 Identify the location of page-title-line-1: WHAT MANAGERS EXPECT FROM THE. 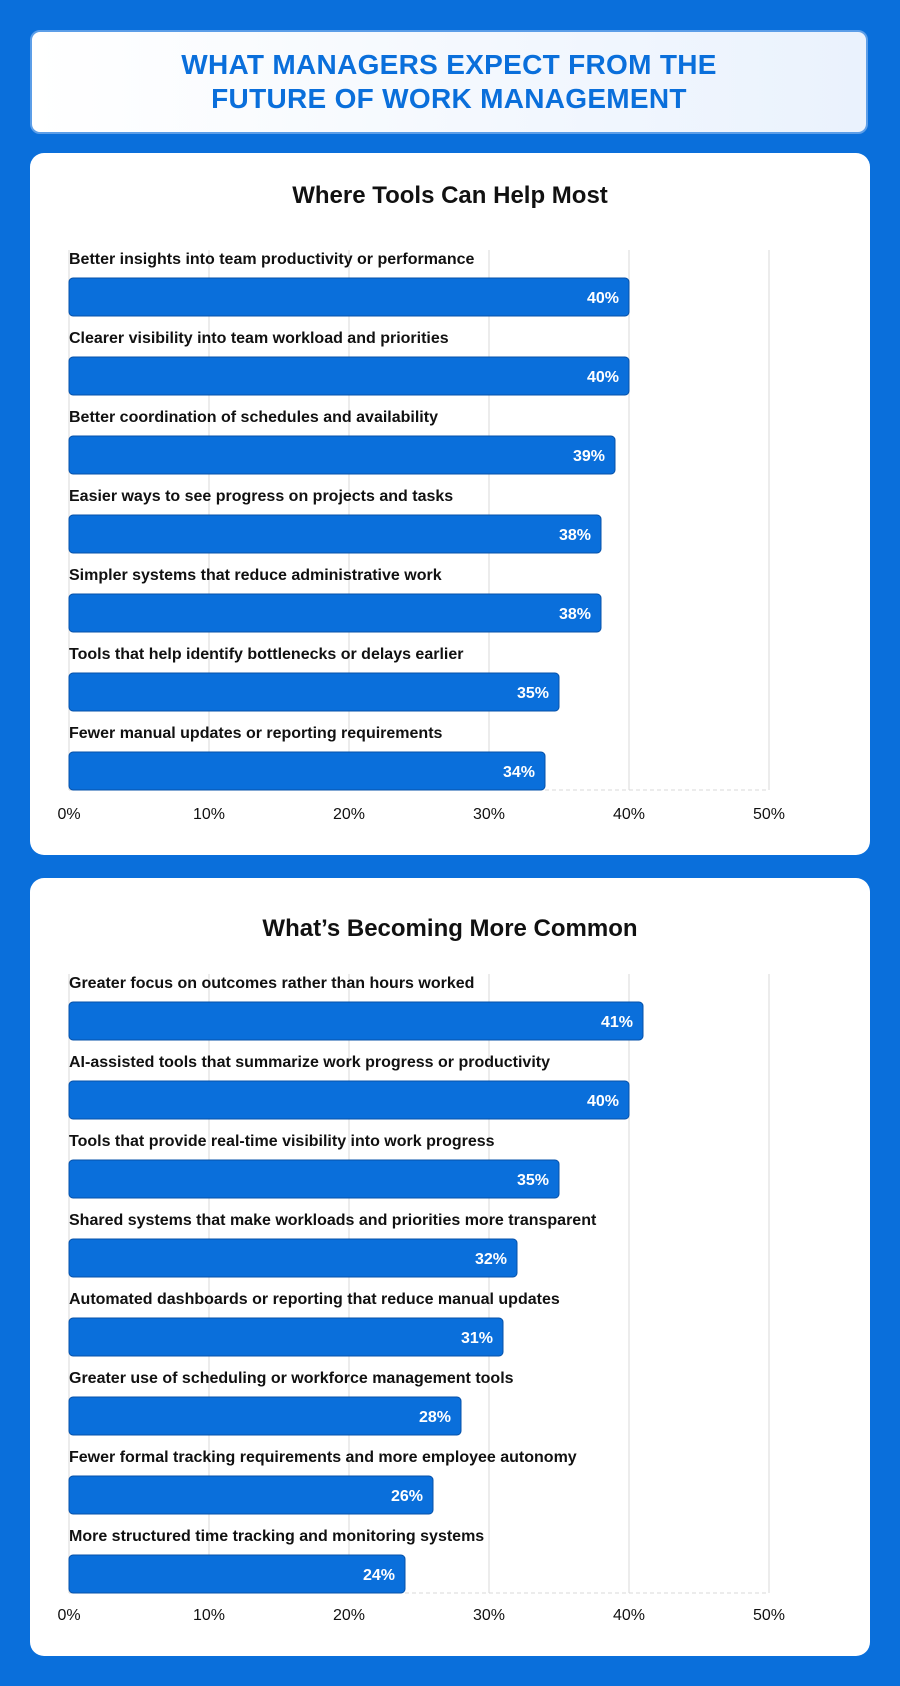
(449, 64).